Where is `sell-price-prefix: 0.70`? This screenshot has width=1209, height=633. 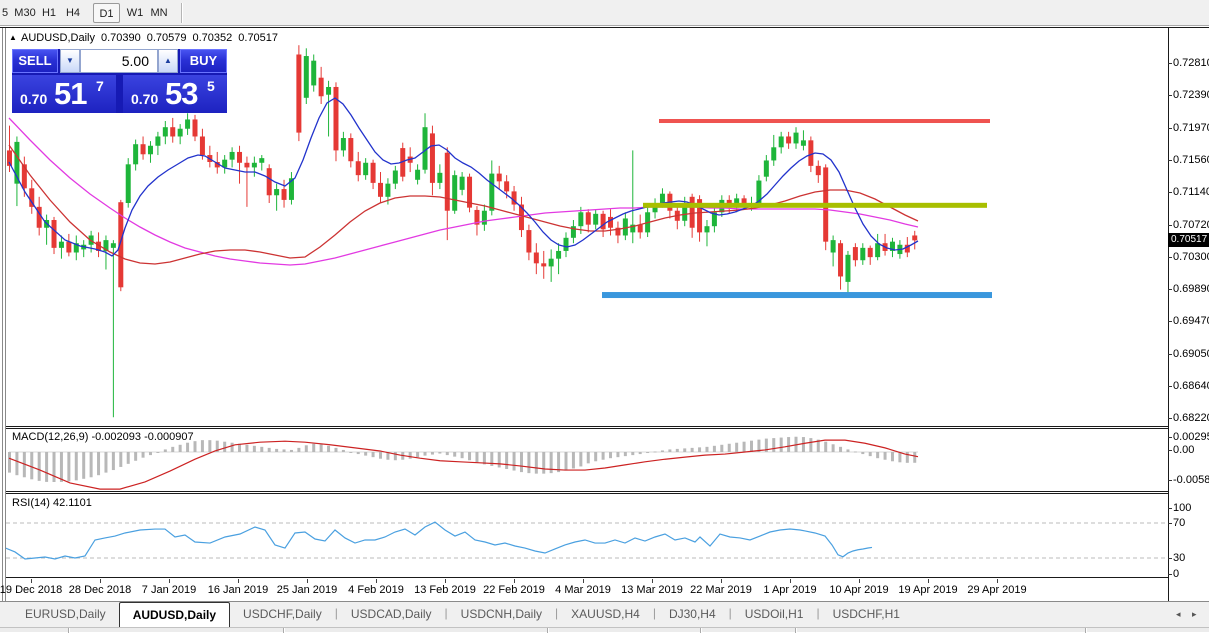 sell-price-prefix: 0.70 is located at coordinates (34, 99).